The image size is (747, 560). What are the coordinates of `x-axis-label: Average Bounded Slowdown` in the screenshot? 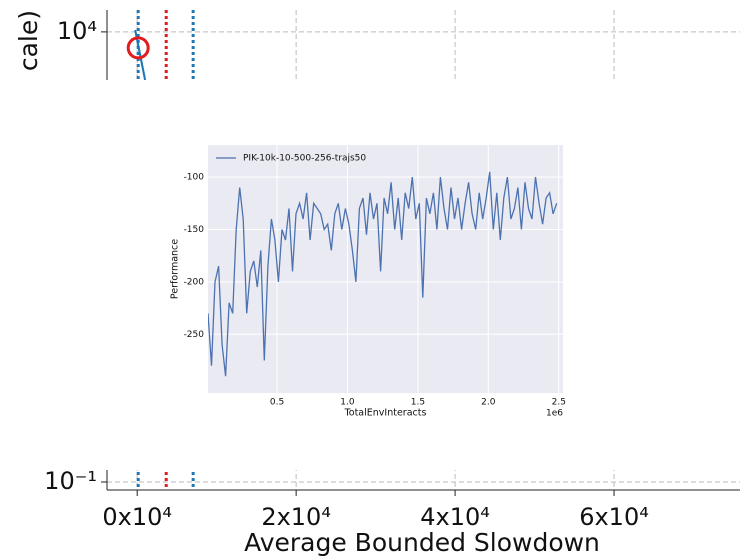 It's located at (422, 542).